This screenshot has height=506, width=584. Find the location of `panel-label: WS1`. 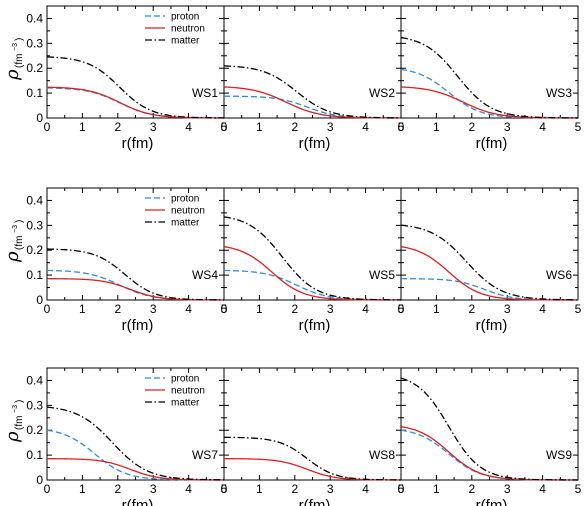

panel-label: WS1 is located at coordinates (205, 93).